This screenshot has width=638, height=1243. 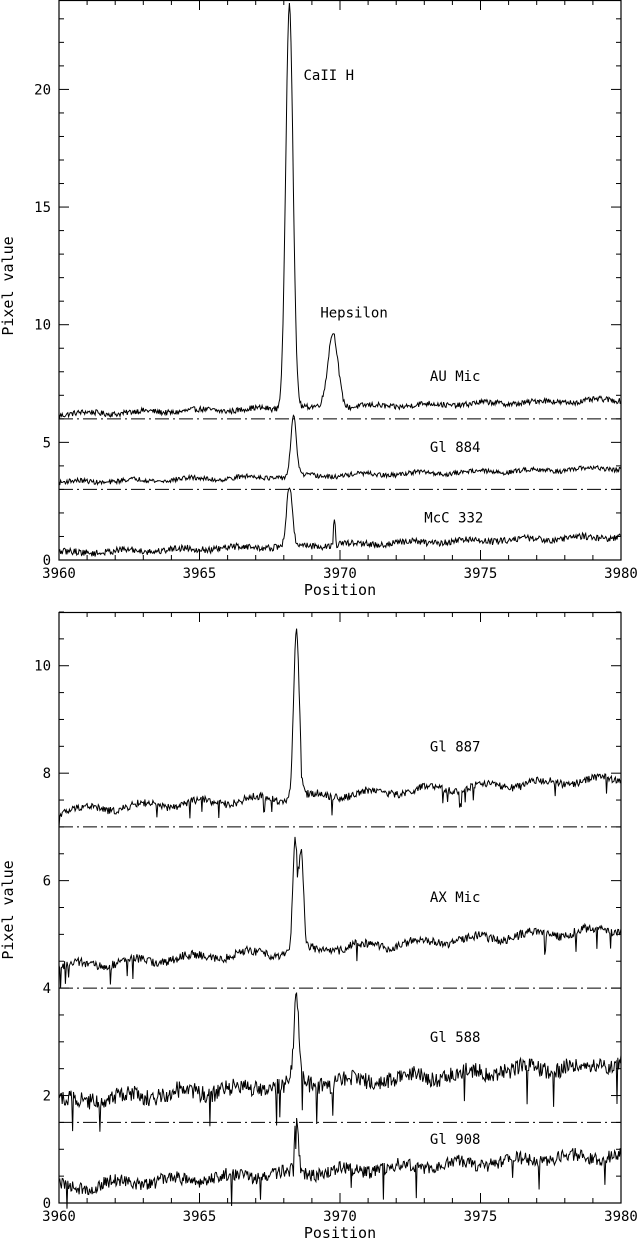 I want to click on line-annotation: Hepsilon, so click(x=353, y=314).